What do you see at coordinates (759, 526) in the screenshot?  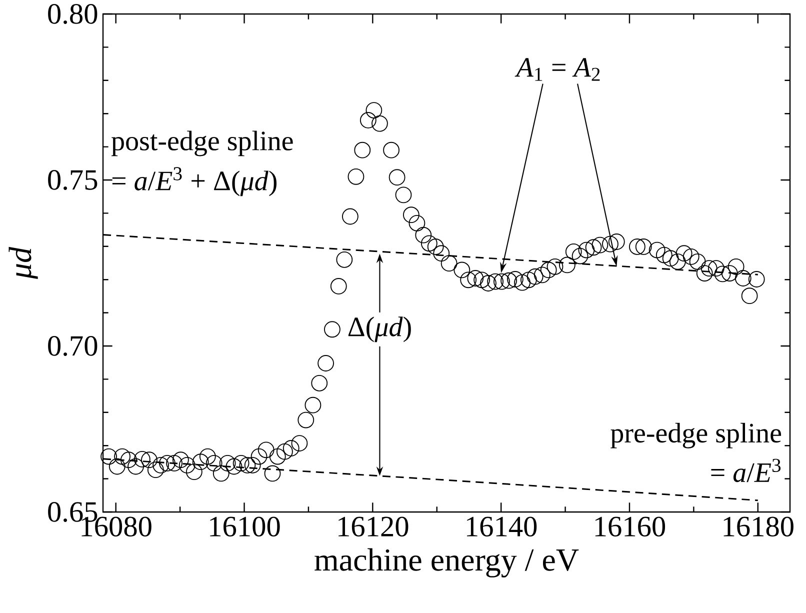 I see `x-tick-label: 16180` at bounding box center [759, 526].